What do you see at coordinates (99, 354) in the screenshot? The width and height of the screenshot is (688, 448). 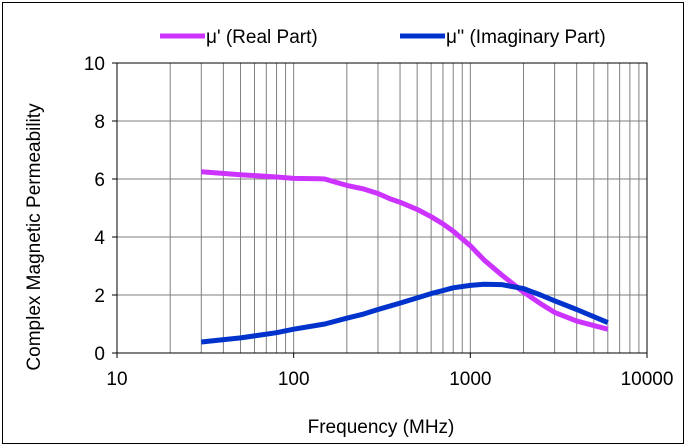 I see `y-tick-label: 0` at bounding box center [99, 354].